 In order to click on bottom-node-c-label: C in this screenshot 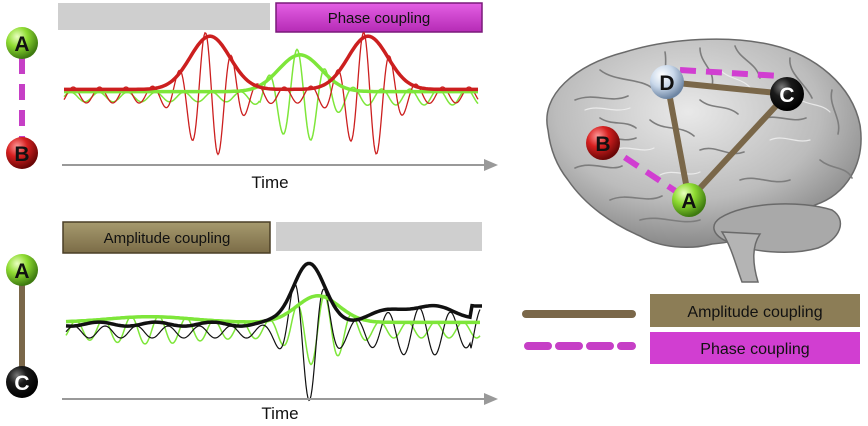, I will do `click(21, 383)`.